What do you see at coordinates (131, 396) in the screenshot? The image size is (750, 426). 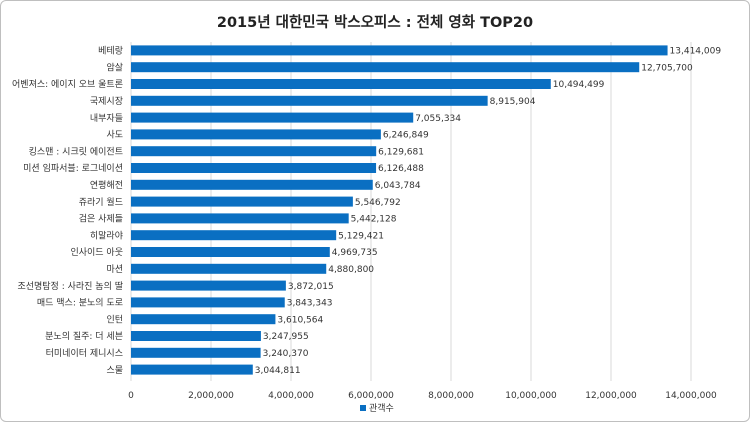 I see `x-tick-label: 0` at bounding box center [131, 396].